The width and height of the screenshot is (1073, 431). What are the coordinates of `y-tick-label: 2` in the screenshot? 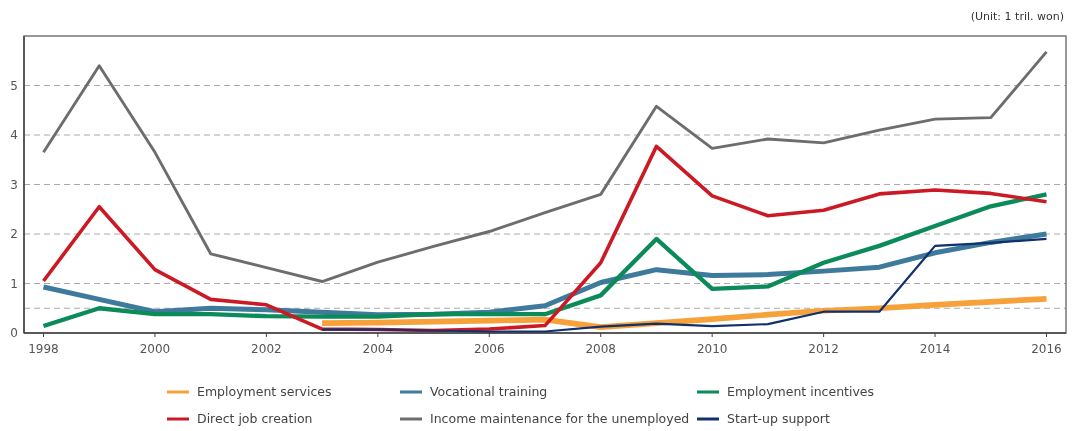 It's located at (14, 234).